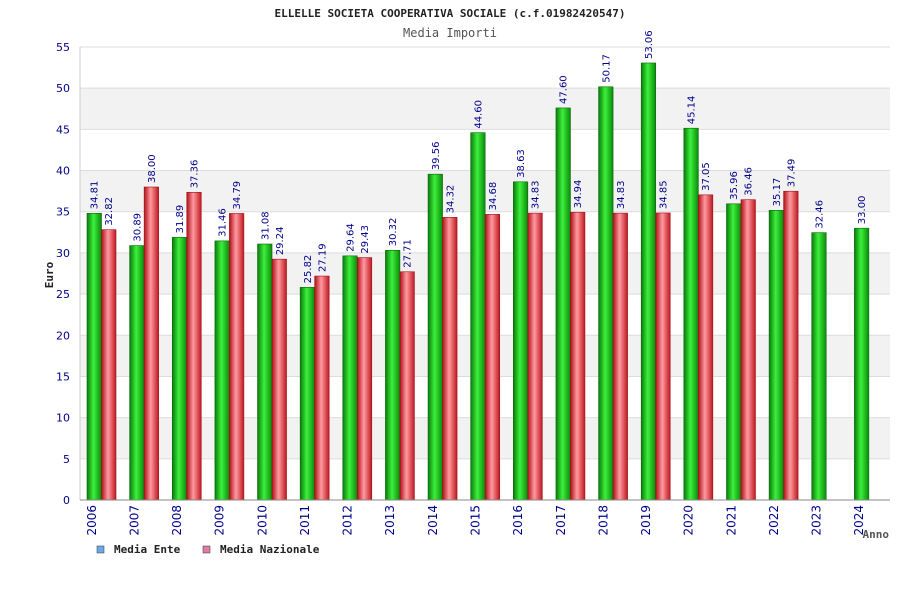 The height and width of the screenshot is (604, 900). I want to click on bar-value-label: 31.89, so click(180, 219).